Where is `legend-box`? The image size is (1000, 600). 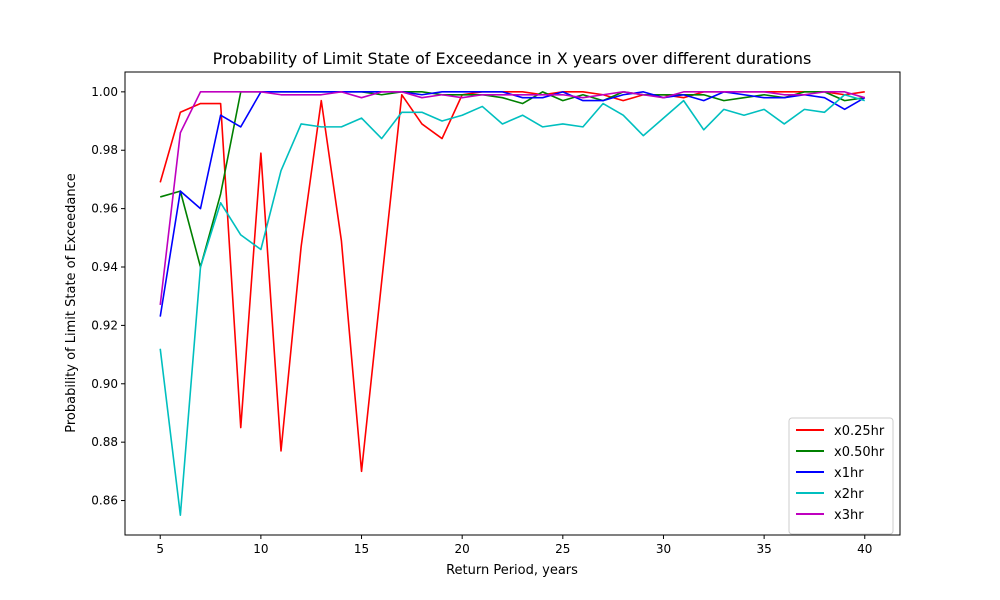 legend-box is located at coordinates (841, 476).